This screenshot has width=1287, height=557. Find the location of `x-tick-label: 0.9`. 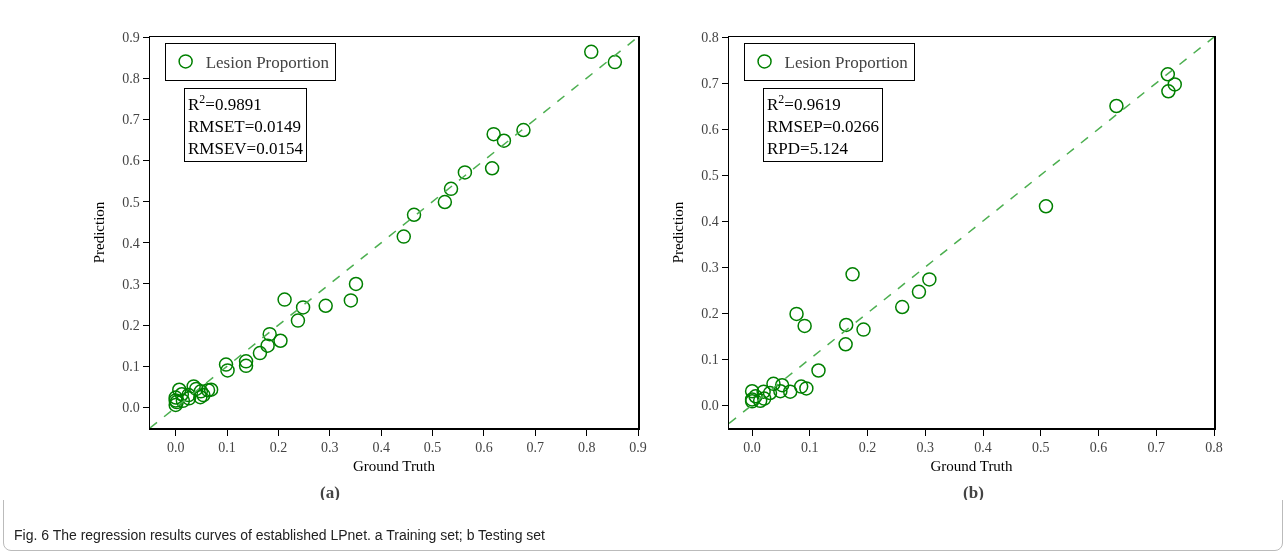

x-tick-label: 0.9 is located at coordinates (638, 448).